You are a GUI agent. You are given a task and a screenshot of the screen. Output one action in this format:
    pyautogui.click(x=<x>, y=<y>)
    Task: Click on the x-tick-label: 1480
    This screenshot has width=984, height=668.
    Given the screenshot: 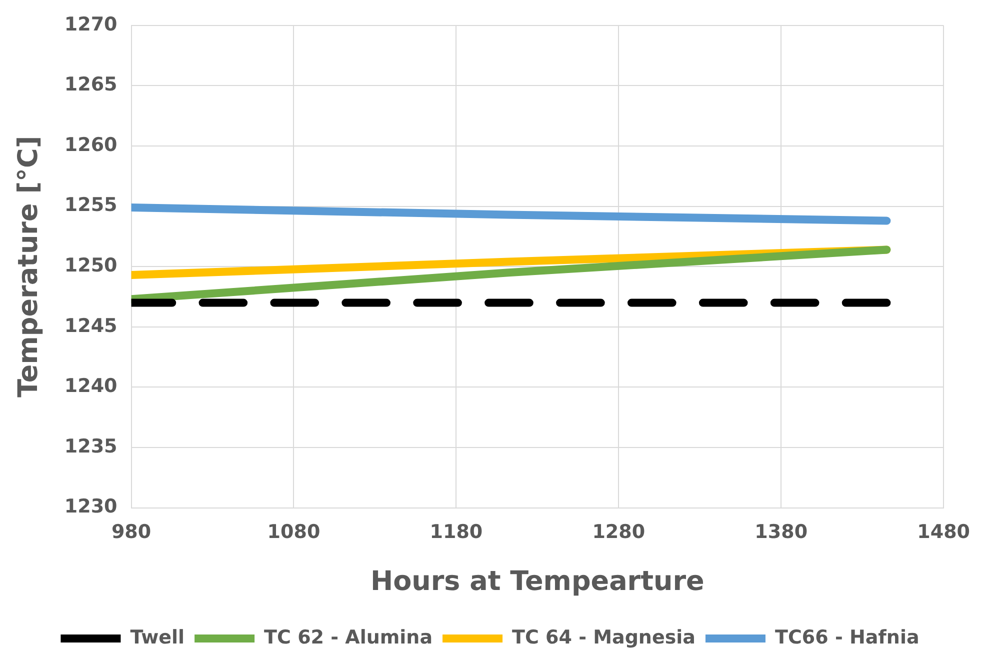 What is the action you would take?
    pyautogui.click(x=943, y=532)
    